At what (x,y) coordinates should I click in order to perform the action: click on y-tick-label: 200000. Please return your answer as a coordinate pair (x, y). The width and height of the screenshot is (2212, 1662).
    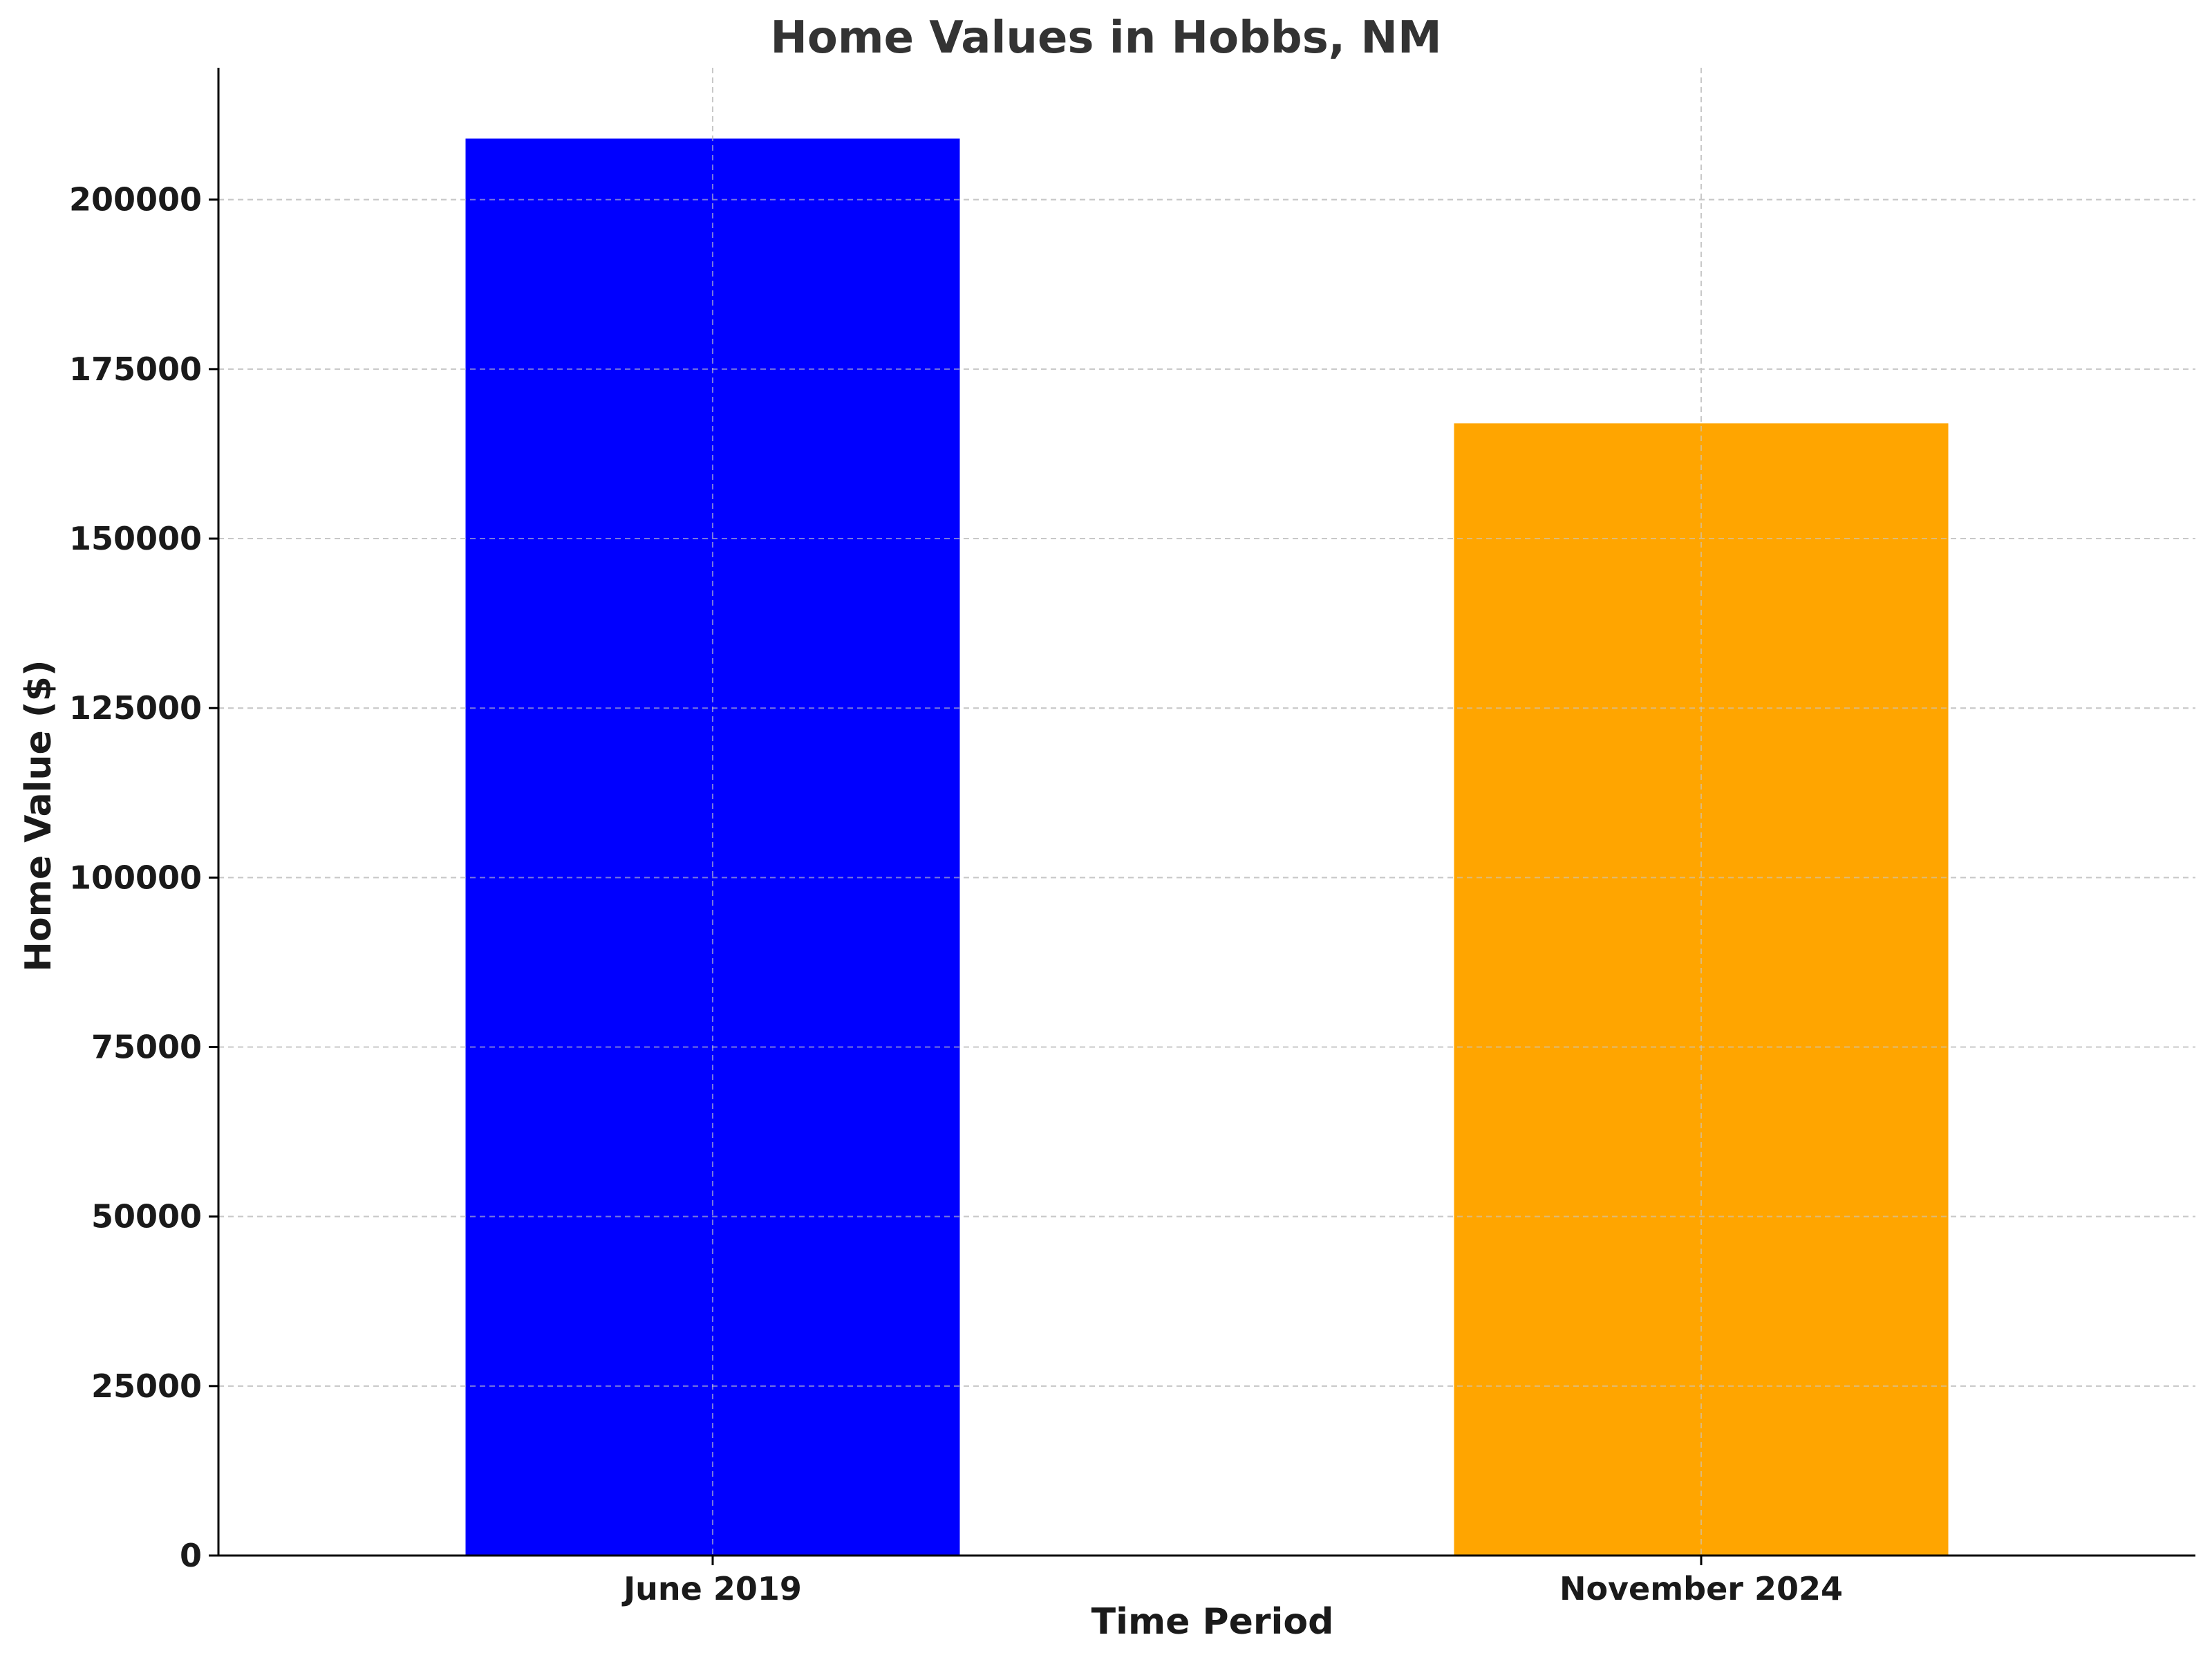
    Looking at the image, I should click on (135, 199).